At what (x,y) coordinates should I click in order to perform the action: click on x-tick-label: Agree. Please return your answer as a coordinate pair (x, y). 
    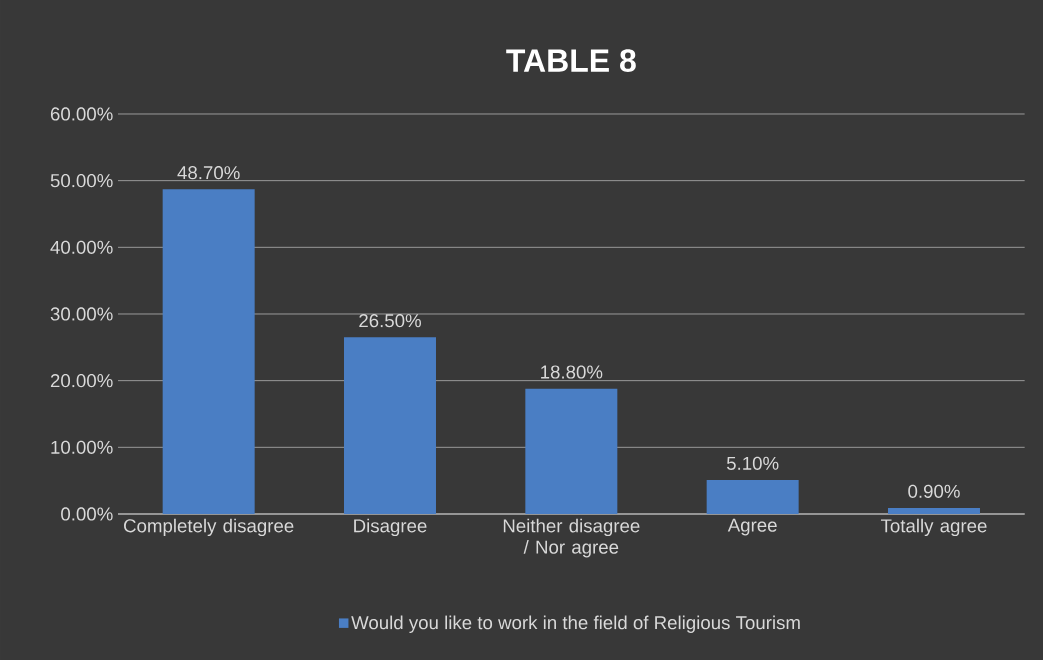
    Looking at the image, I should click on (752, 527).